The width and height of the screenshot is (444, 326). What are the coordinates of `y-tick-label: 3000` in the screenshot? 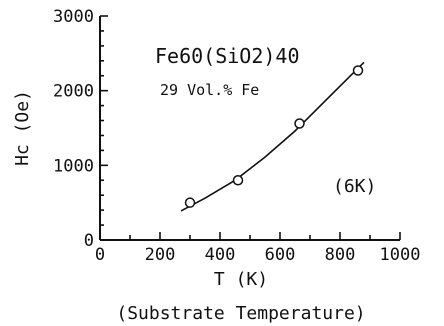 It's located at (73, 17).